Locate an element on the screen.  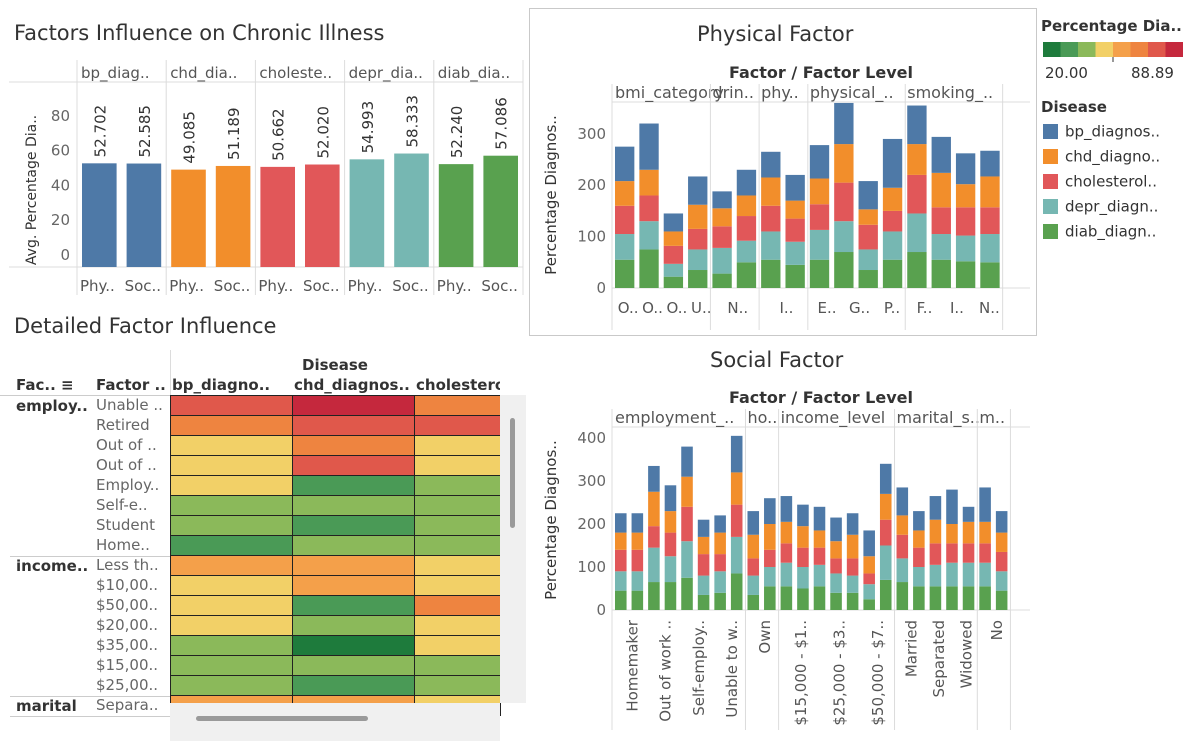
column-header: chd_diagnos.. is located at coordinates (352, 385).